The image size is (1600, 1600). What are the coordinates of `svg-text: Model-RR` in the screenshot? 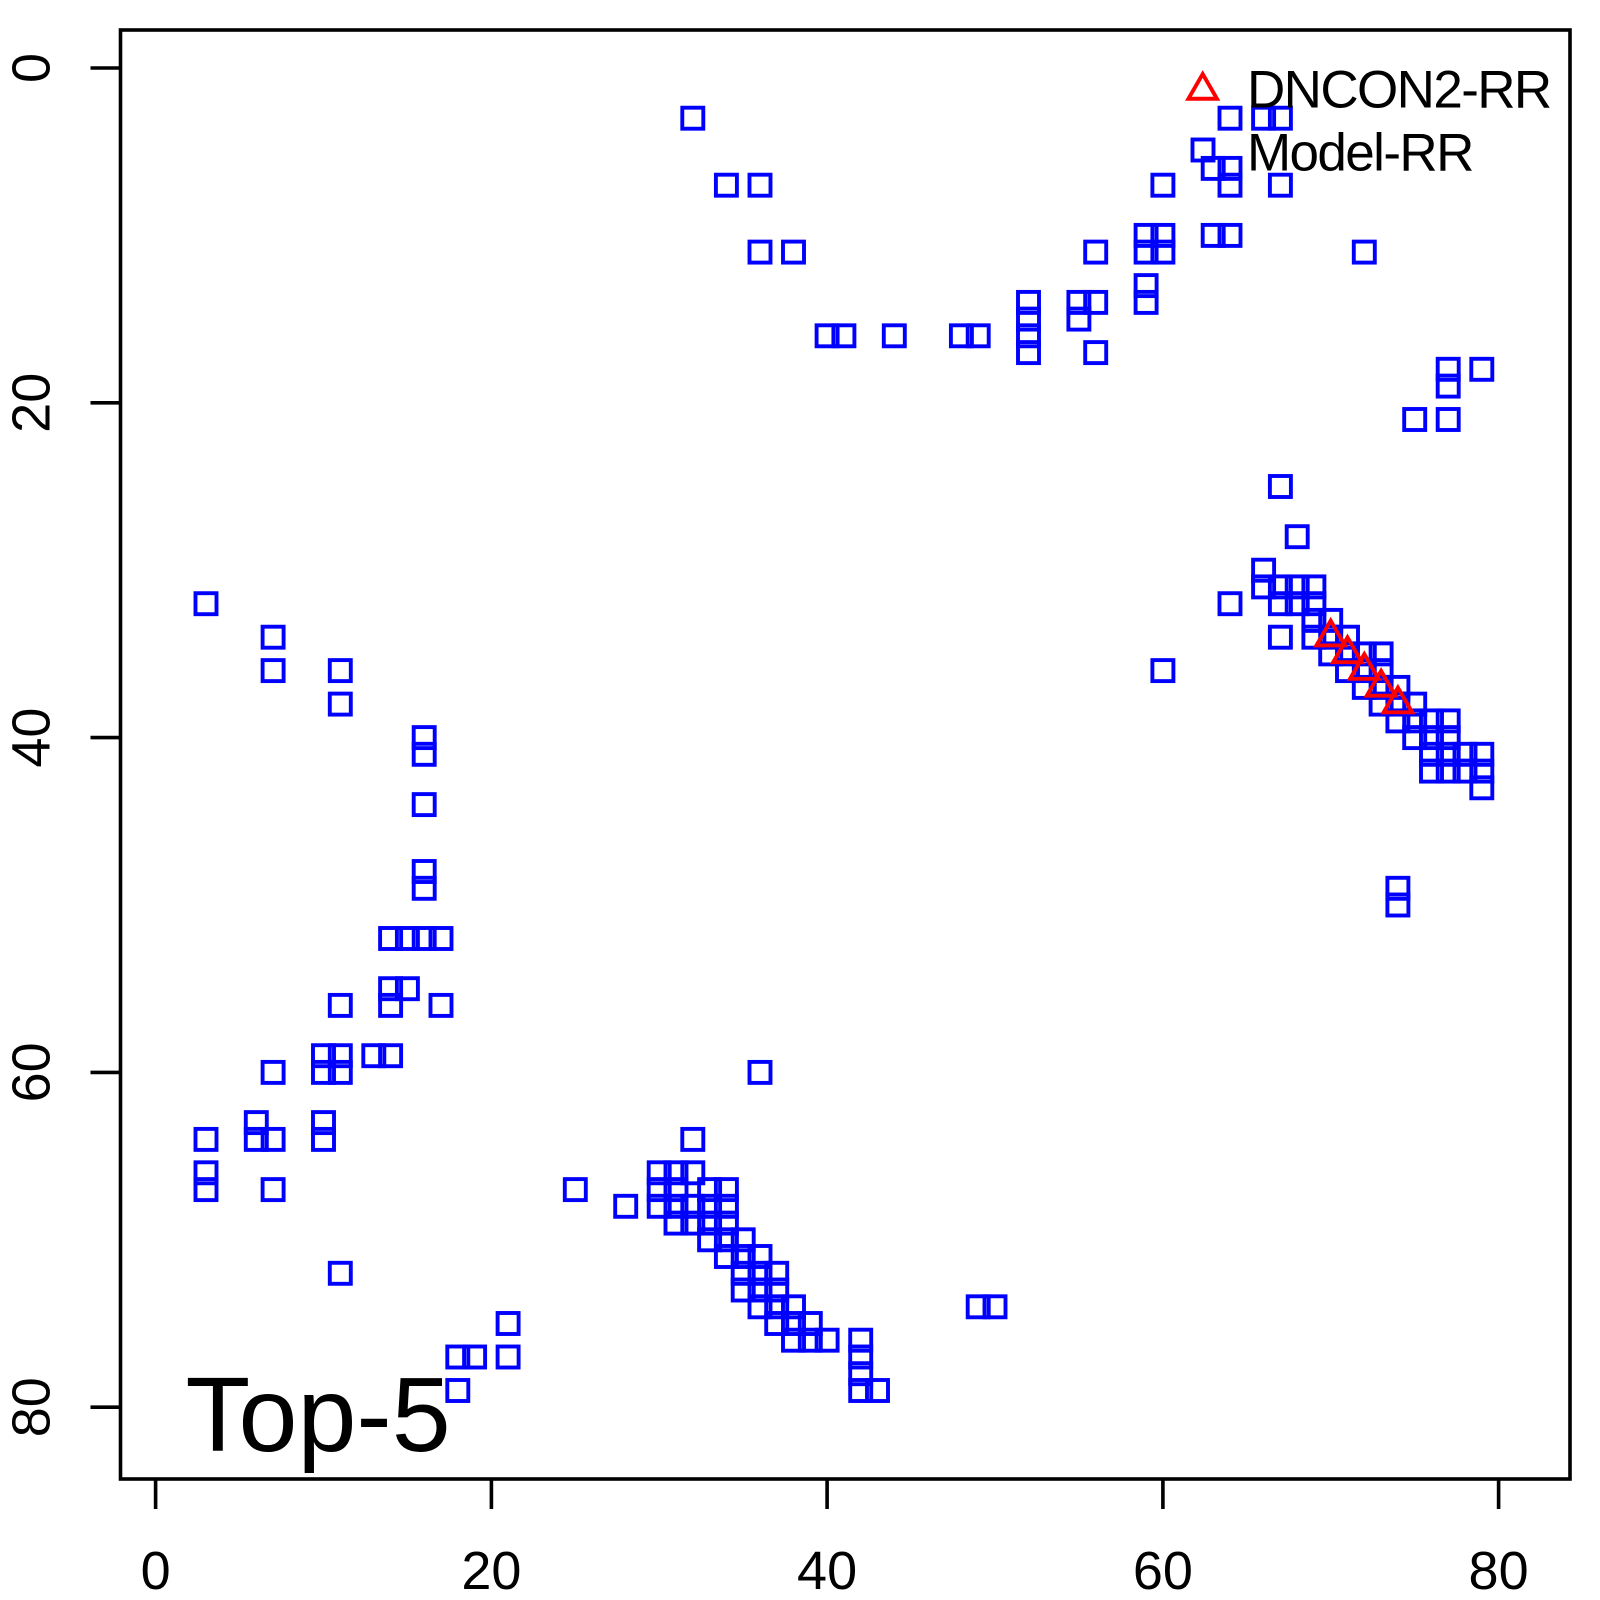 It's located at (1360, 153).